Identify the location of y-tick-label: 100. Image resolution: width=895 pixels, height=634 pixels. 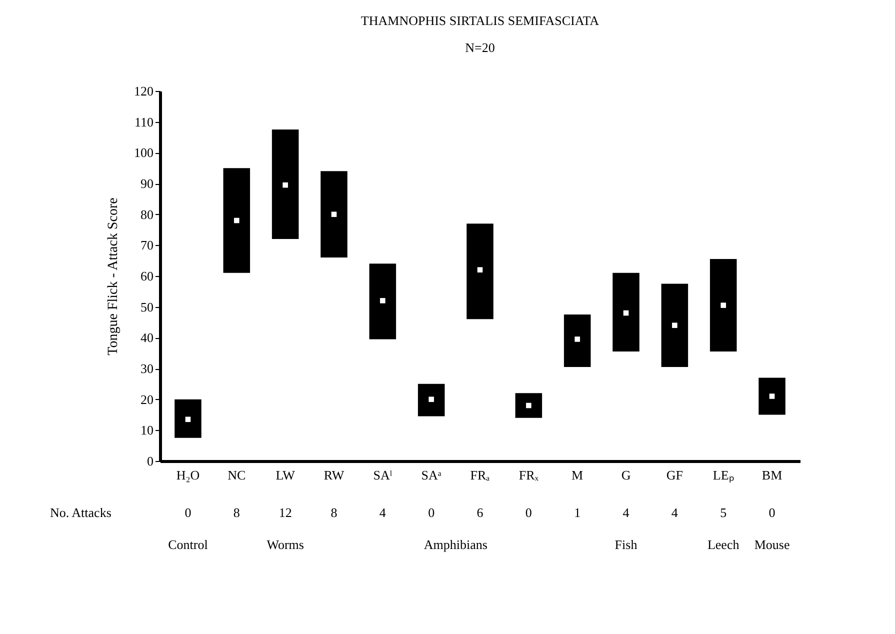
(144, 152).